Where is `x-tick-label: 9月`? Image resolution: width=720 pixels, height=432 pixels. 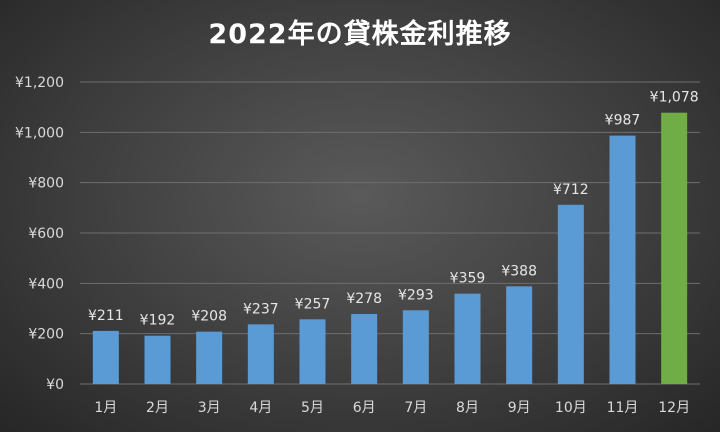
x-tick-label: 9月 is located at coordinates (519, 408).